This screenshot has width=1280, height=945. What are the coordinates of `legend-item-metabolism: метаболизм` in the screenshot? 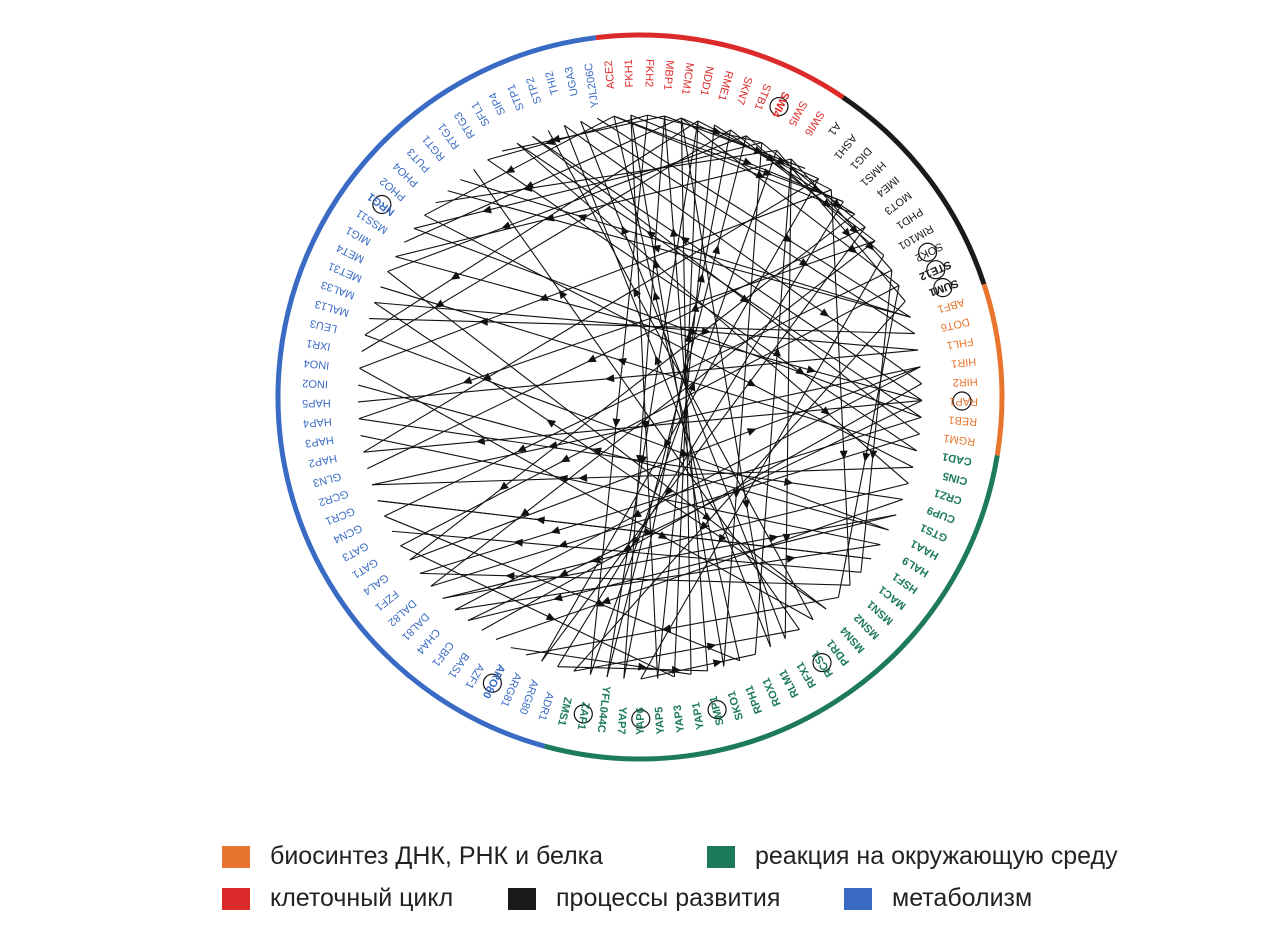 It's located at (938, 898).